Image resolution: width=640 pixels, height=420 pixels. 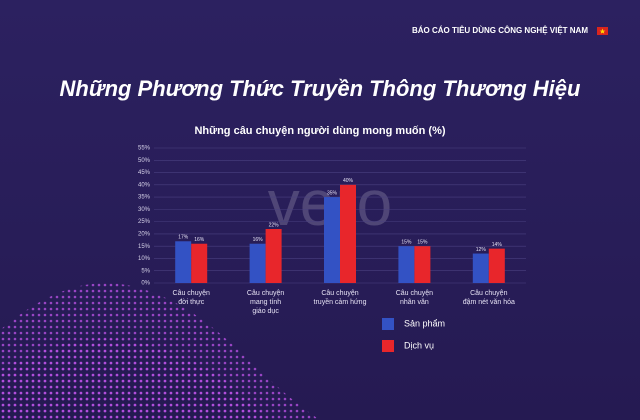 What do you see at coordinates (424, 323) in the screenshot?
I see `legend-label: Sản phẩm` at bounding box center [424, 323].